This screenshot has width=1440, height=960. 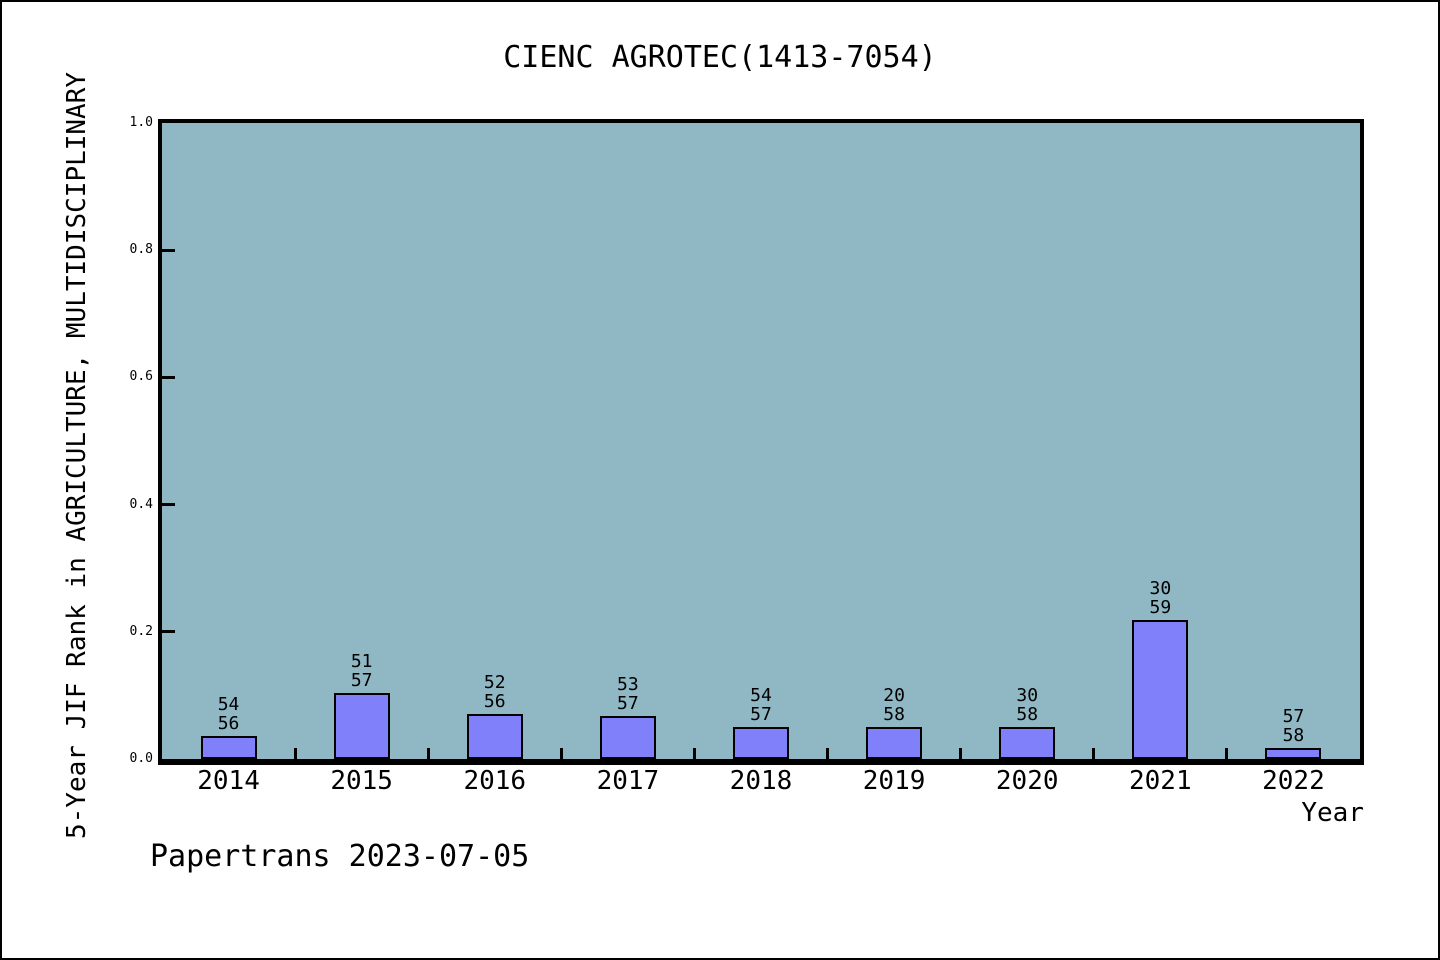 I want to click on x-tick-label-2017: 2017, so click(x=628, y=781).